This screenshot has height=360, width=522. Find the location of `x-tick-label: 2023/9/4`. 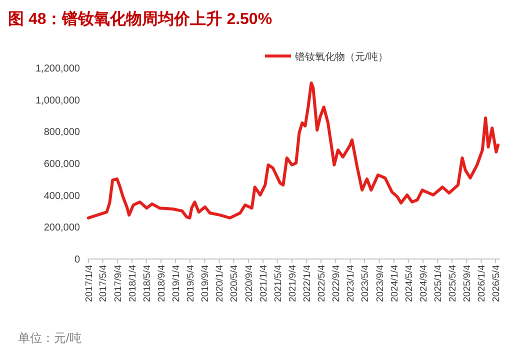

x-tick-label: 2023/9/4 is located at coordinates (380, 283).